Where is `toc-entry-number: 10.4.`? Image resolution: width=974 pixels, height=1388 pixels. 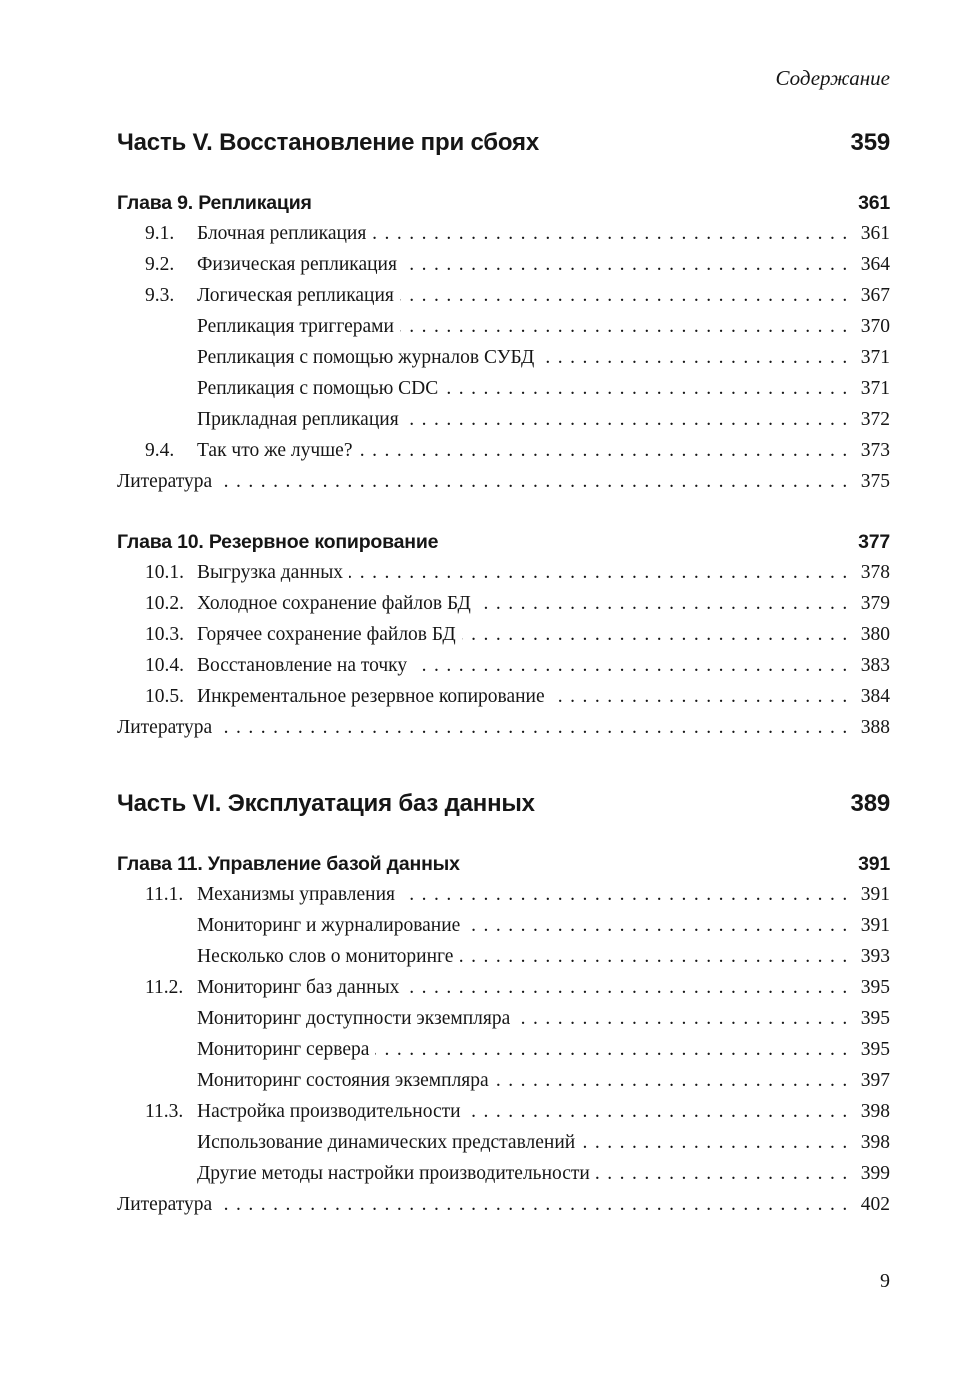 toc-entry-number: 10.4. is located at coordinates (164, 665).